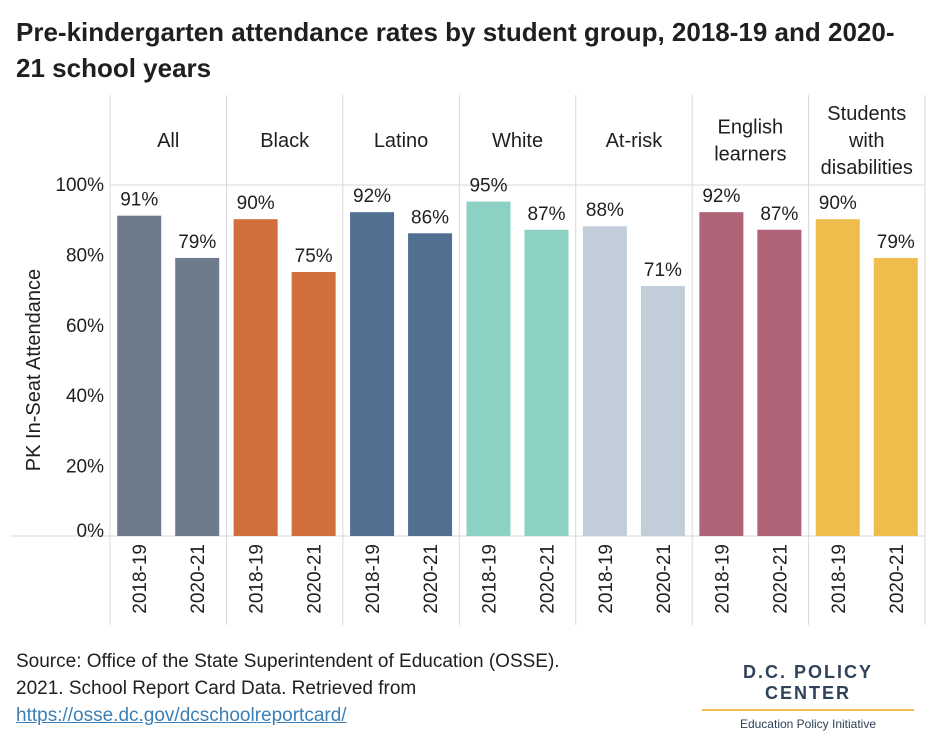  Describe the element at coordinates (401, 141) in the screenshot. I see `group-header-label: Latino` at that location.